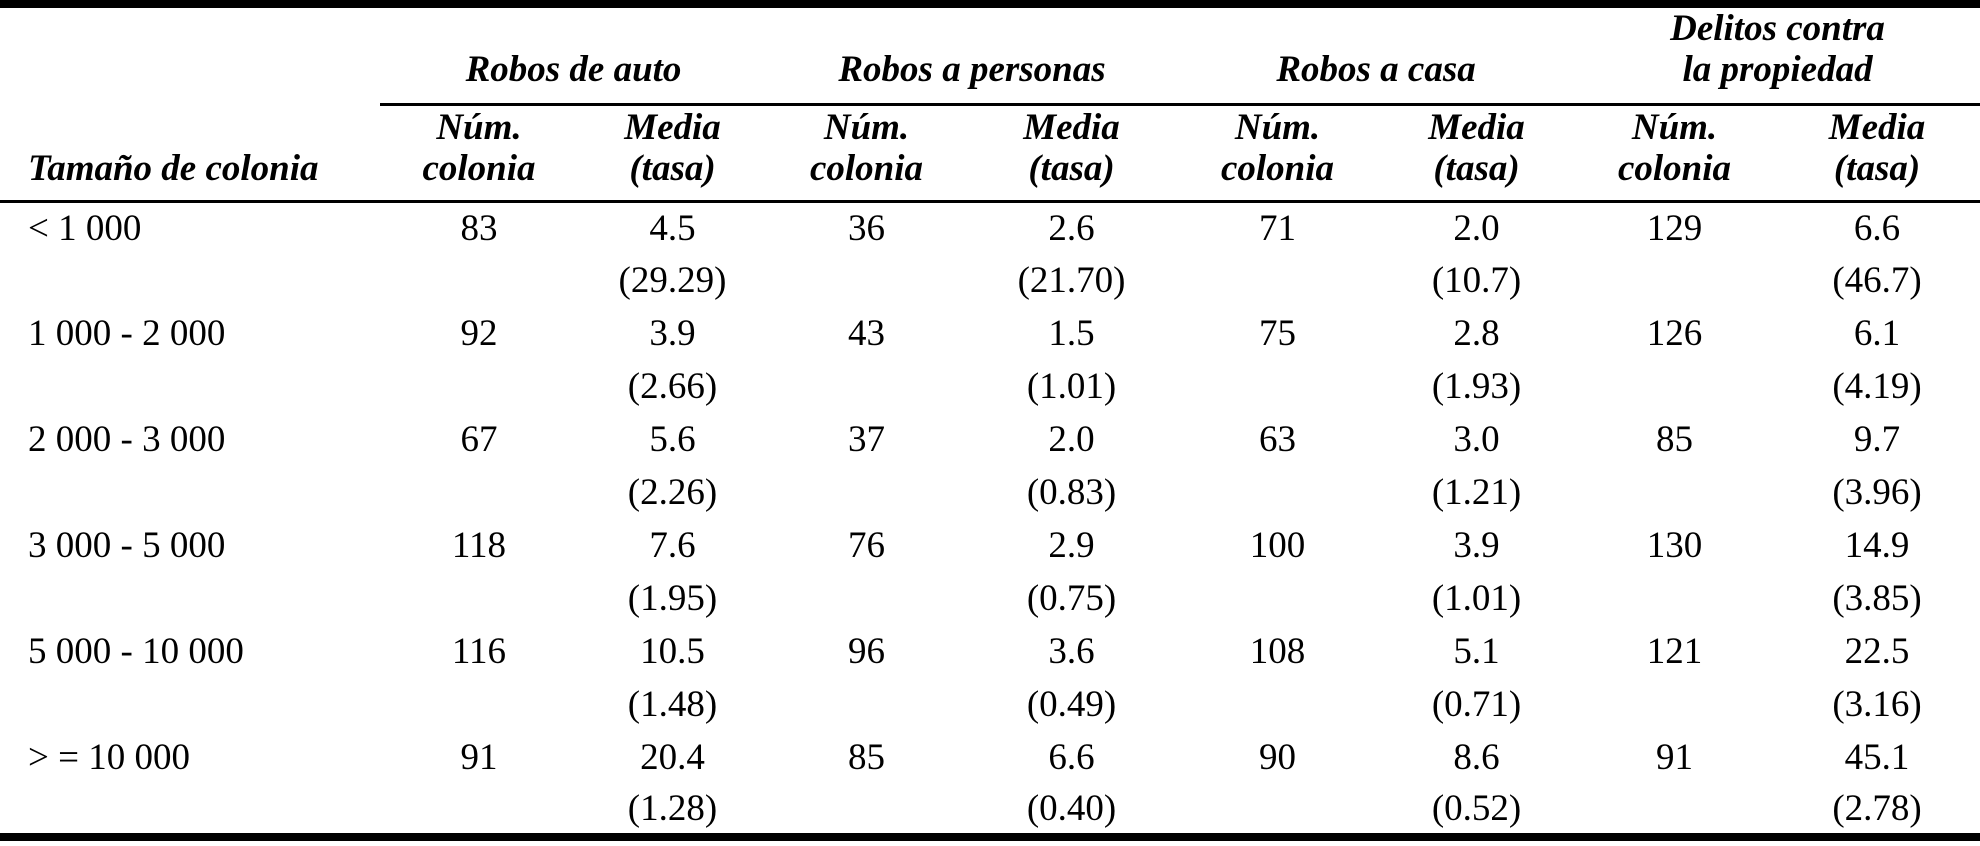  What do you see at coordinates (990, 280) in the screenshot?
I see `table-row-tasa: (29.29) (21.70) (10.7) (46.7)` at bounding box center [990, 280].